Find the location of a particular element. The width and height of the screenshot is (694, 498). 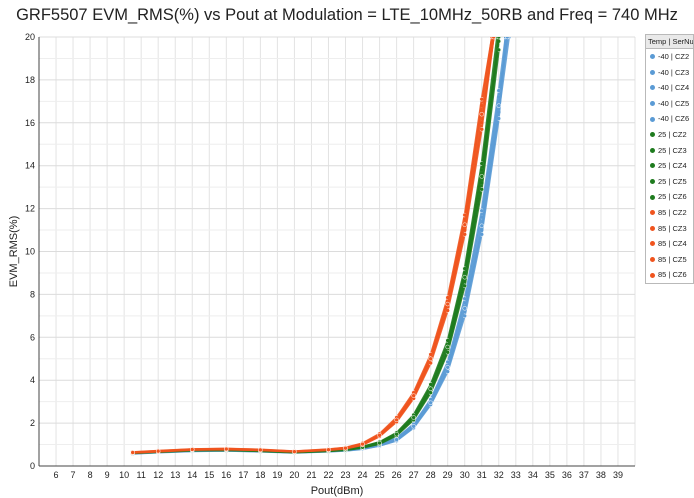

x-tick-label: 11 is located at coordinates (140, 475).